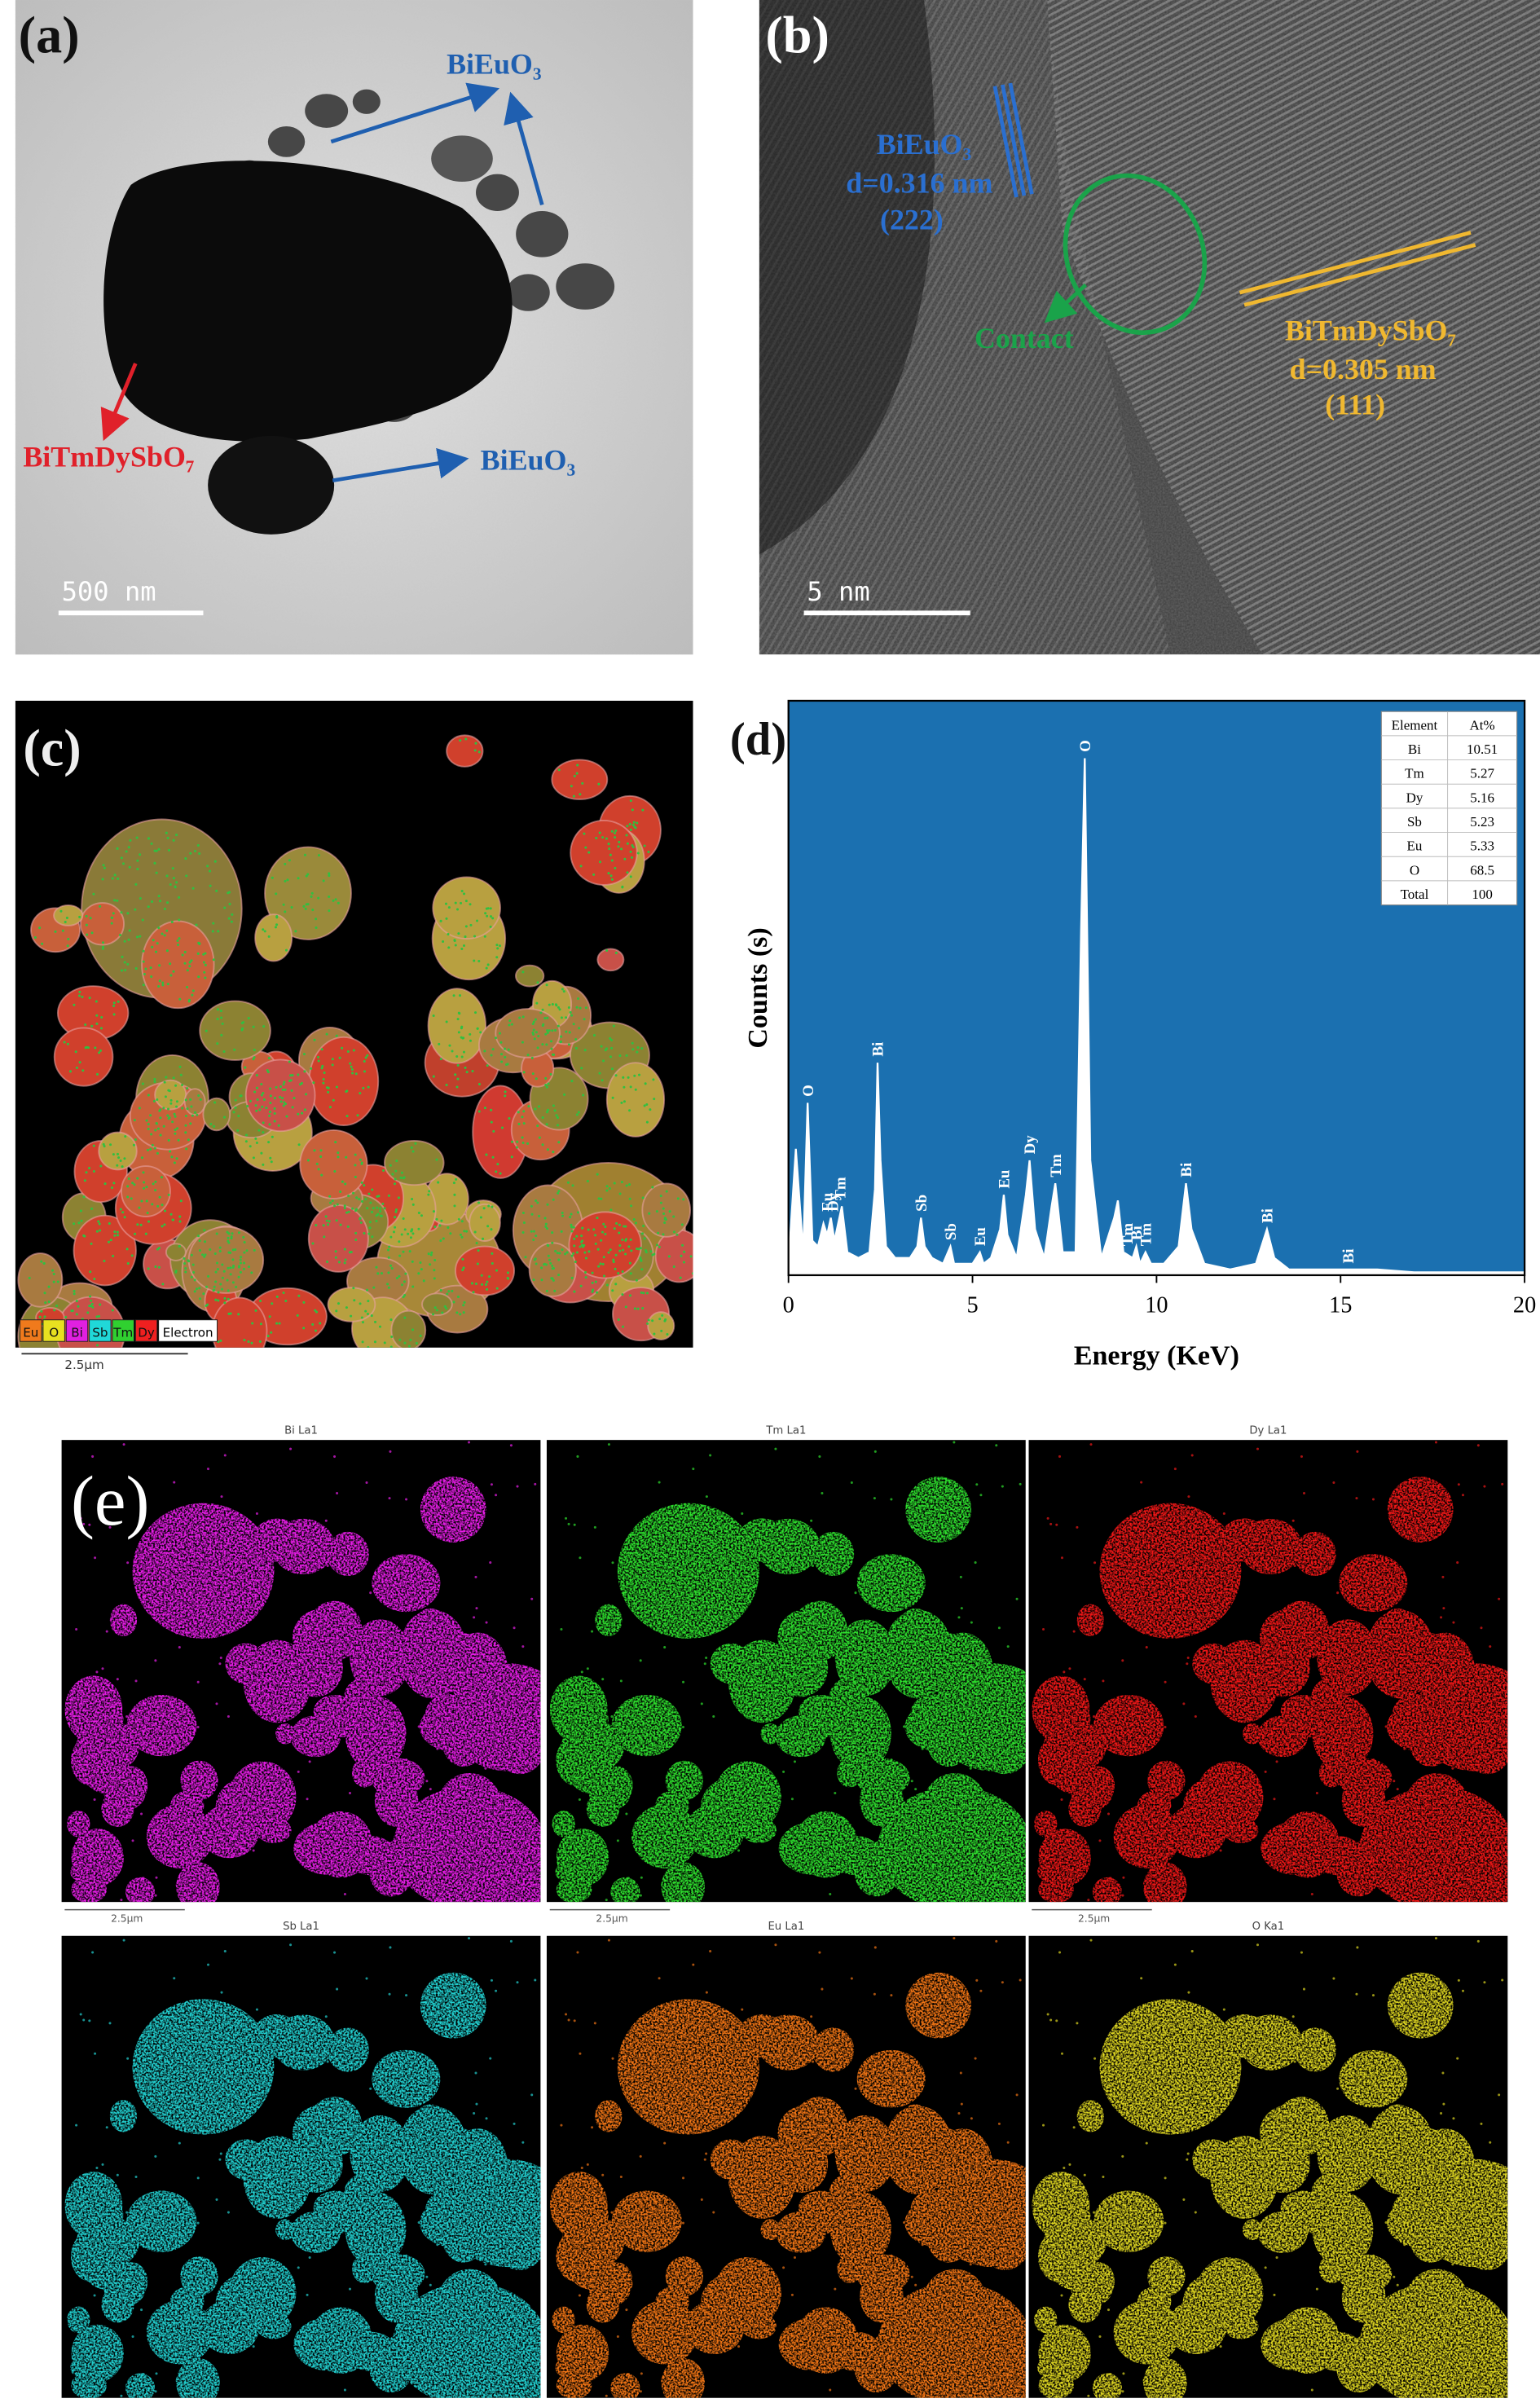 This screenshot has height=2403, width=1540. What do you see at coordinates (301, 1431) in the screenshot?
I see `map-title: Bi La1` at bounding box center [301, 1431].